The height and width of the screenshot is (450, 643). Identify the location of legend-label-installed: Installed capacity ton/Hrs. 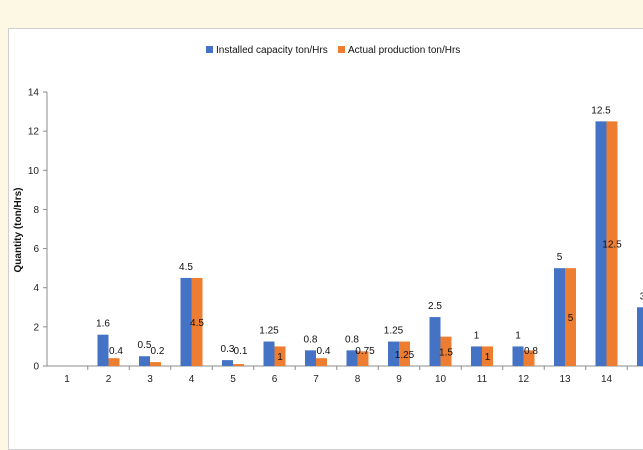
(272, 50).